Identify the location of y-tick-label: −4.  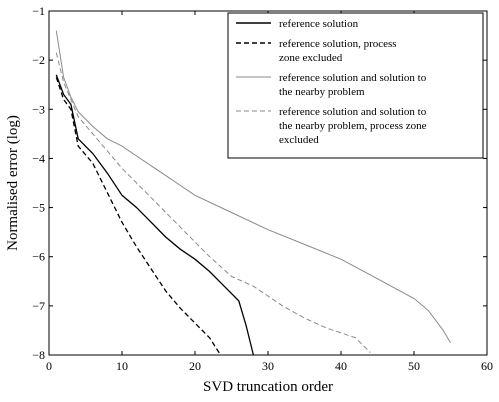
(38, 158).